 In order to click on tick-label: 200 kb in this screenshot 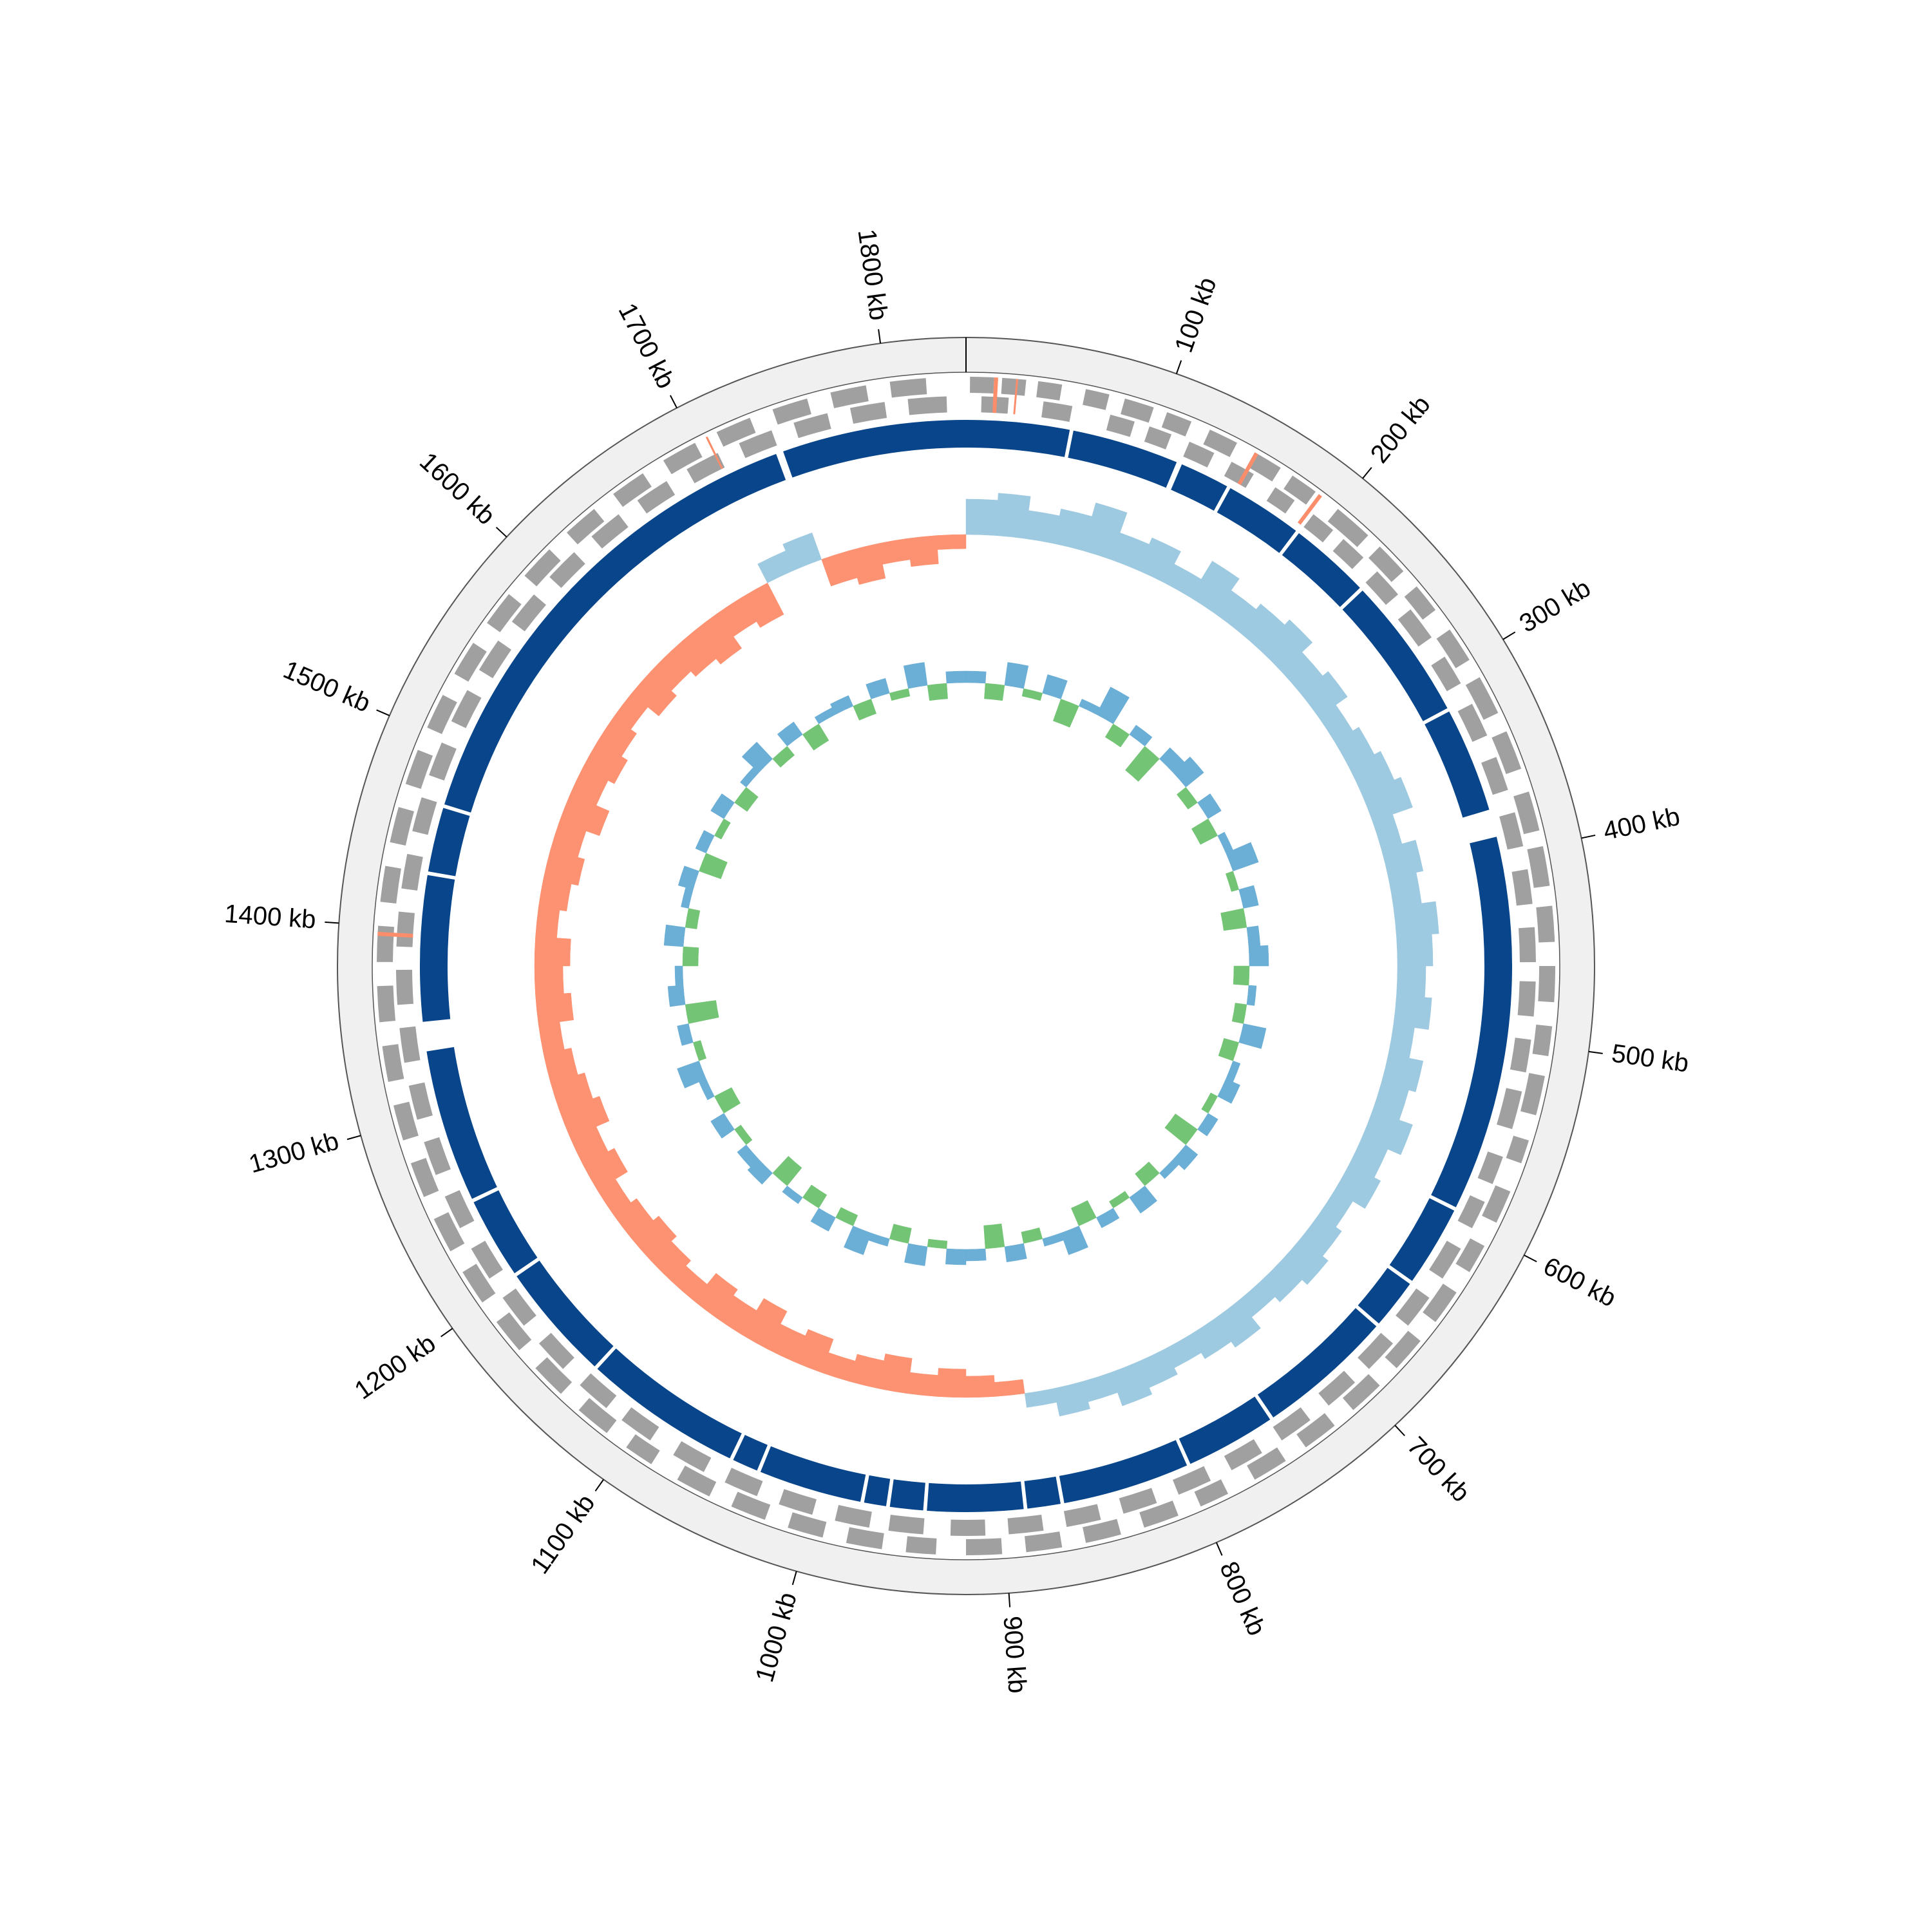, I will do `click(1401, 429)`.